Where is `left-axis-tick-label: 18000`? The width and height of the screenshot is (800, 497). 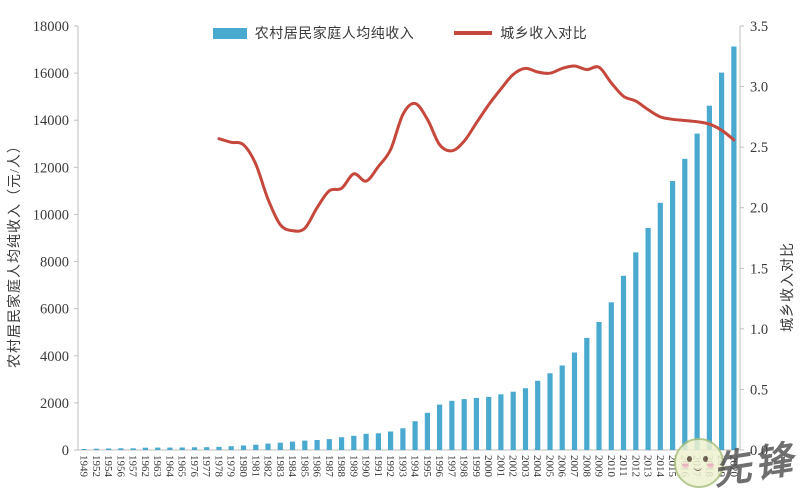
left-axis-tick-label: 18000 is located at coordinates (51, 27).